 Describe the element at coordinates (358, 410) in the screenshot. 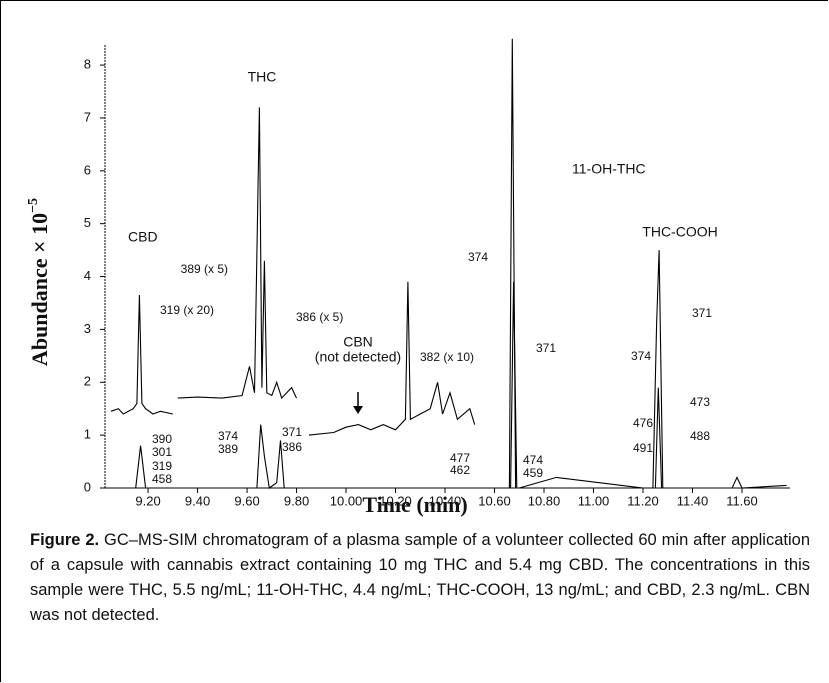

I see `arrow-head` at that location.